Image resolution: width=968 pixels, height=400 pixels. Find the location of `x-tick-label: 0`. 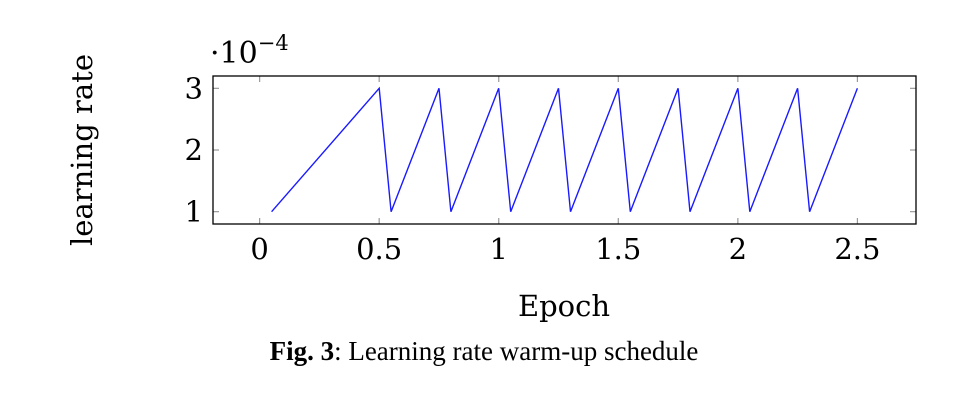

x-tick-label: 0 is located at coordinates (259, 249).